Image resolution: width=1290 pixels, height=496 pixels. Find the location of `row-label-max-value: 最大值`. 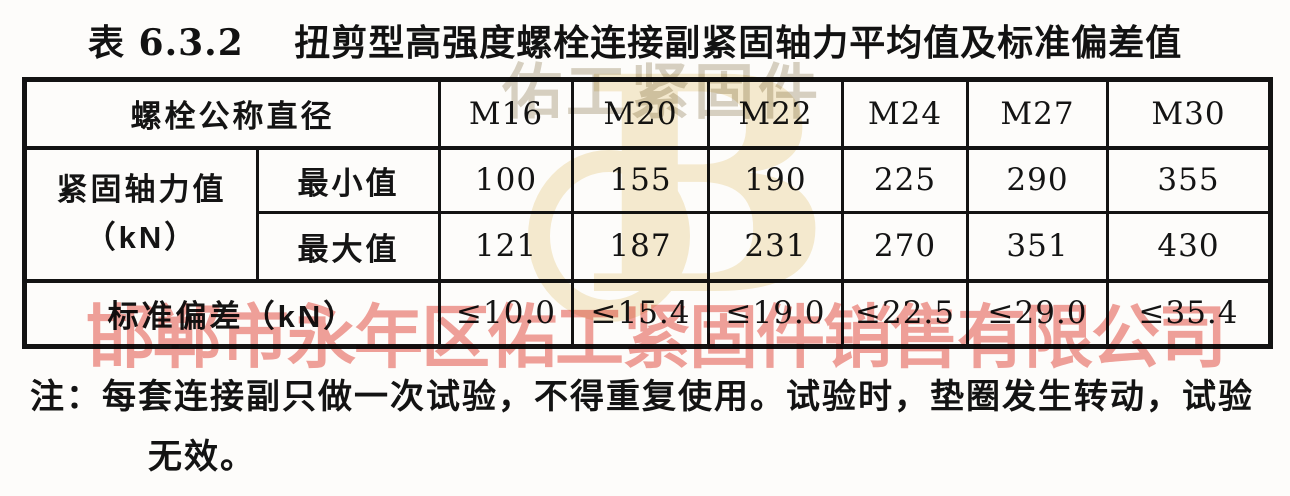

row-label-max-value: 最大值 is located at coordinates (348, 246).